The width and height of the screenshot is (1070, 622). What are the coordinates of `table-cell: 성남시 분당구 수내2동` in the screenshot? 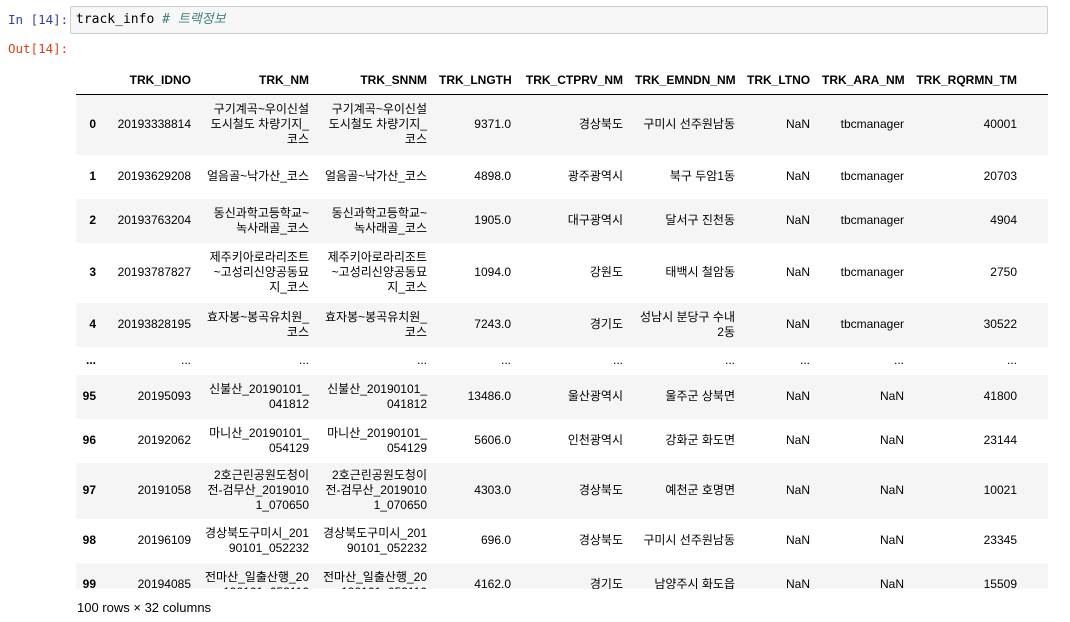 It's located at (687, 324).